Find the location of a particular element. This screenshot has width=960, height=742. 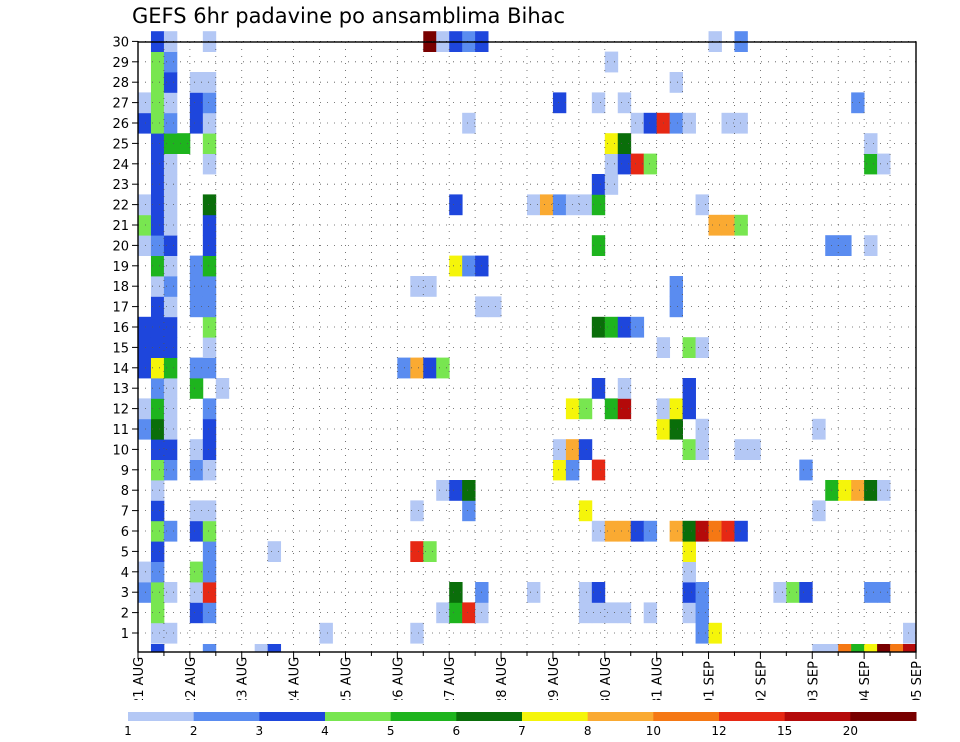

x-tick-label: 25 AUG is located at coordinates (346, 678).